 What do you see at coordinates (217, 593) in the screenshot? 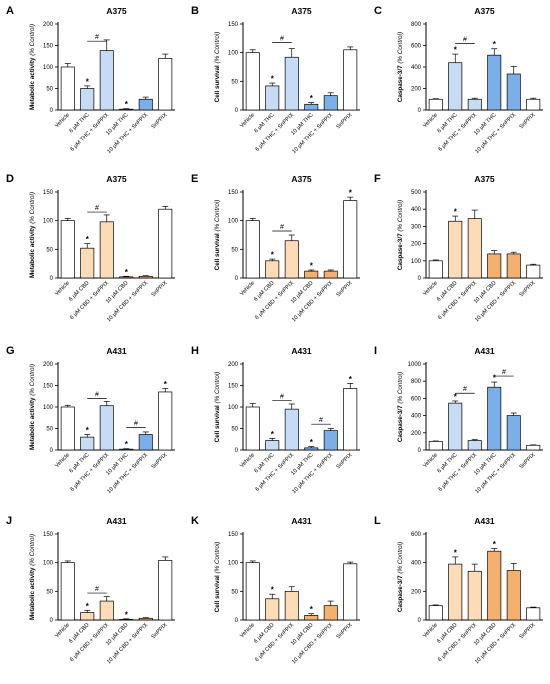
I see `y-axis-label-main: Cell survival` at bounding box center [217, 593].